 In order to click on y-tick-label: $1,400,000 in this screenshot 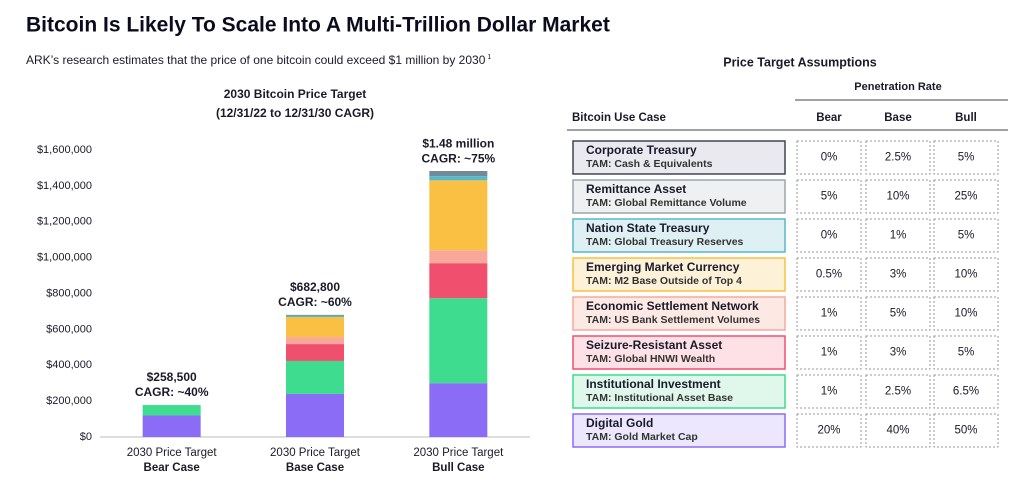, I will do `click(64, 186)`.